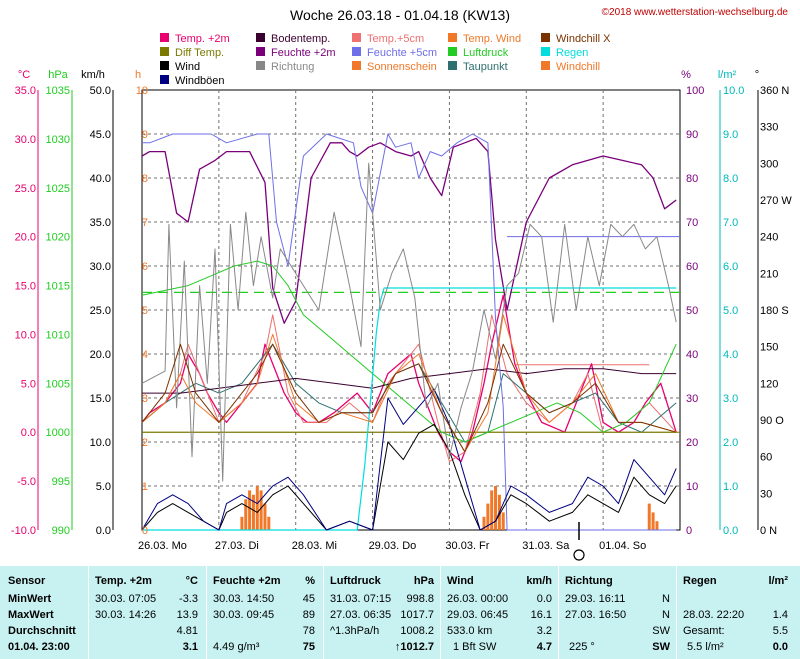 The height and width of the screenshot is (659, 800). Describe the element at coordinates (772, 421) in the screenshot. I see `y-tick-label: 90 O` at that location.